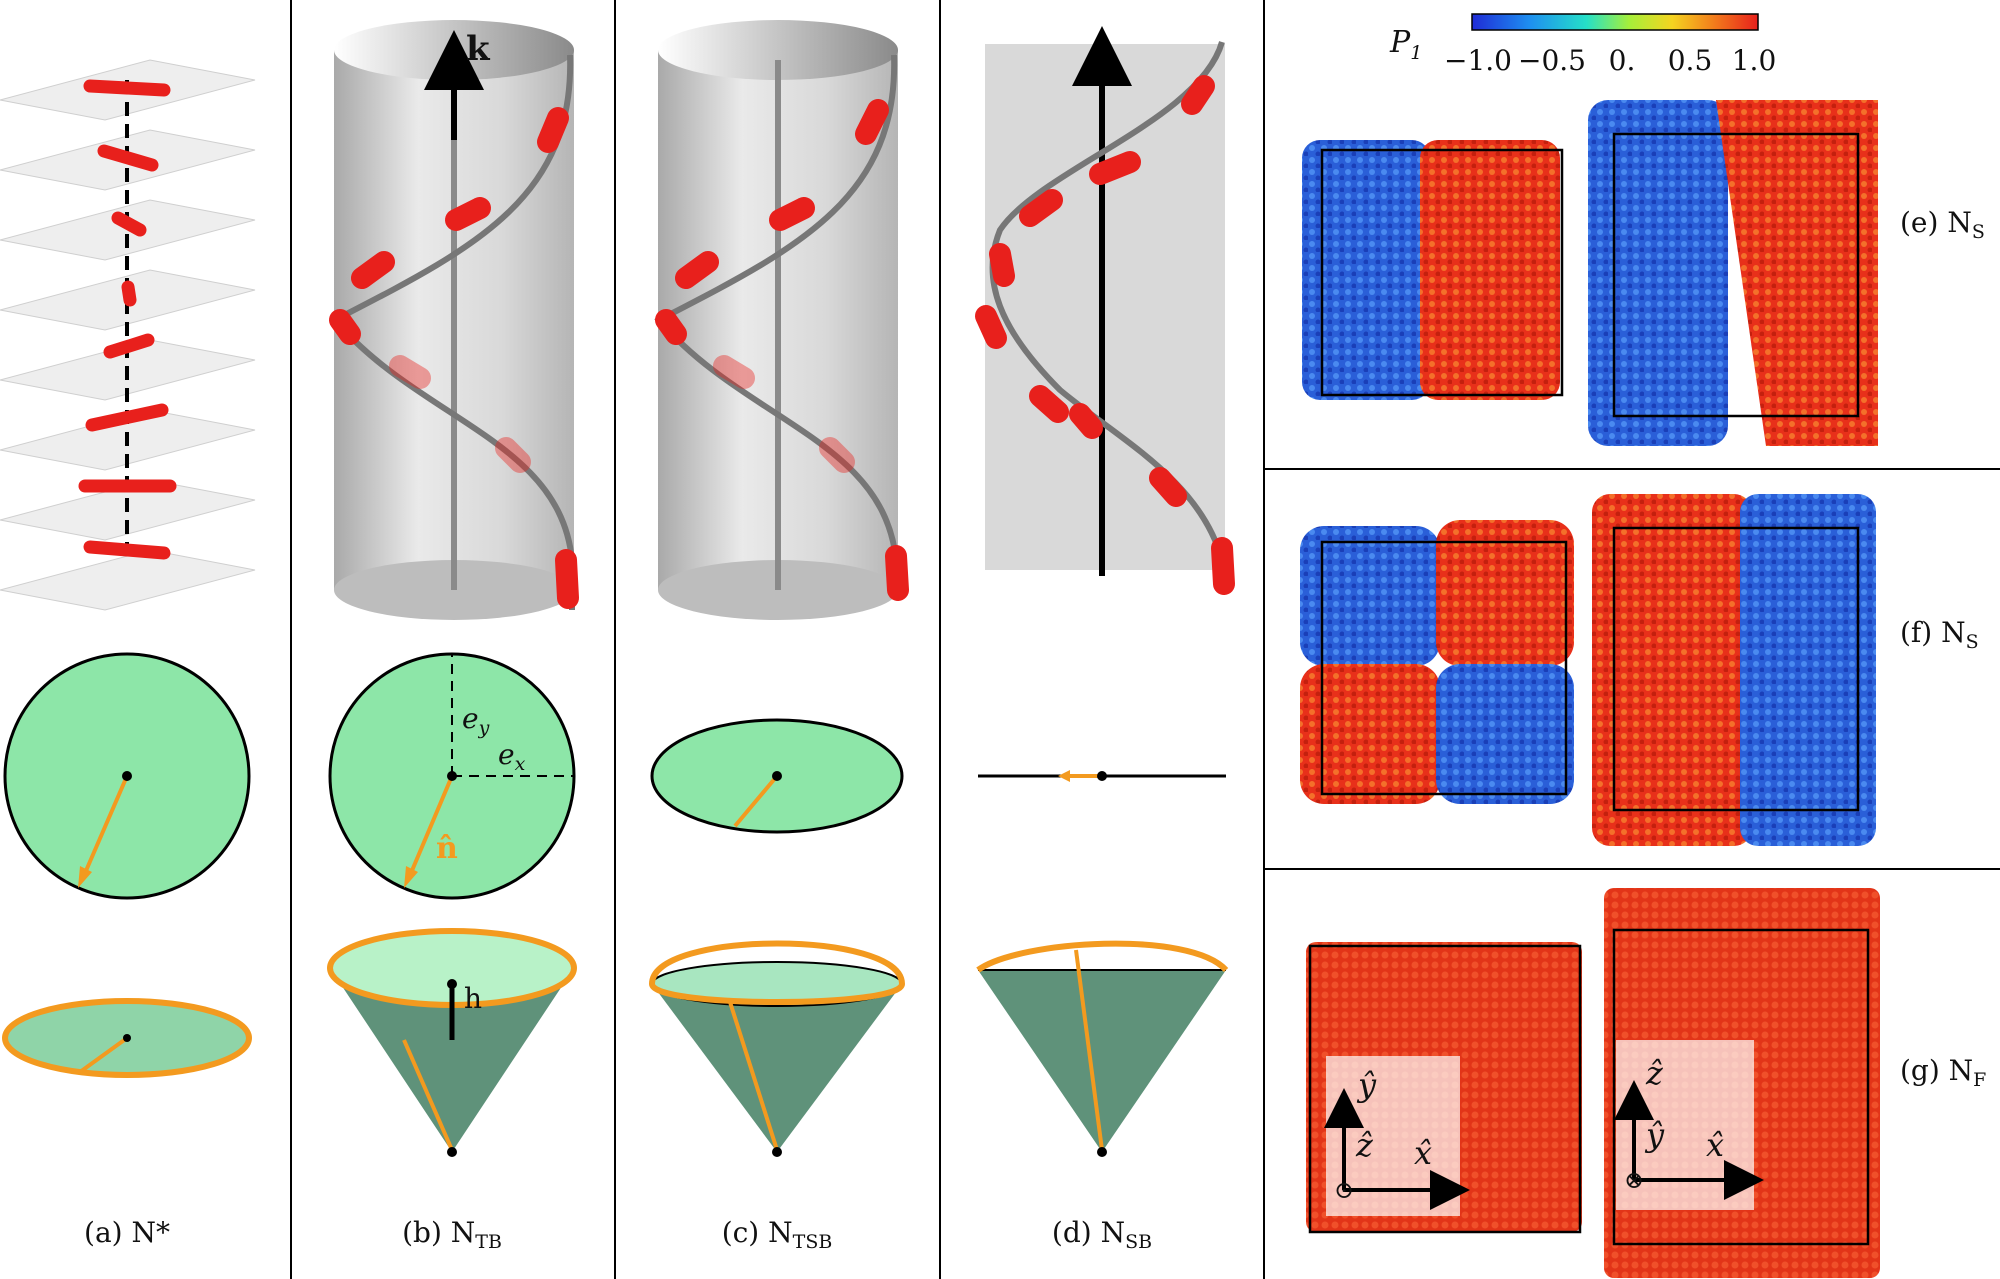  Describe the element at coordinates (1634, 1180) in the screenshot. I see `y-into-page-symbol: ⊗` at that location.